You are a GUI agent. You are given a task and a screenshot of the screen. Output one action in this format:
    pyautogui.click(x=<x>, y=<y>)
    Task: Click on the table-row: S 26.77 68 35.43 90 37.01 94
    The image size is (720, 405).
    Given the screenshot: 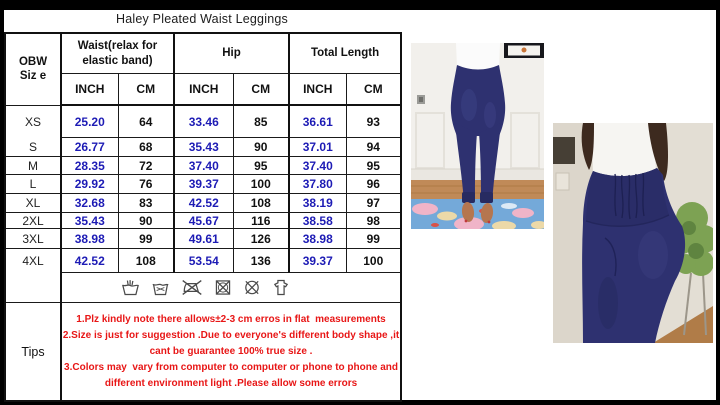 What is the action you would take?
    pyautogui.click(x=203, y=147)
    